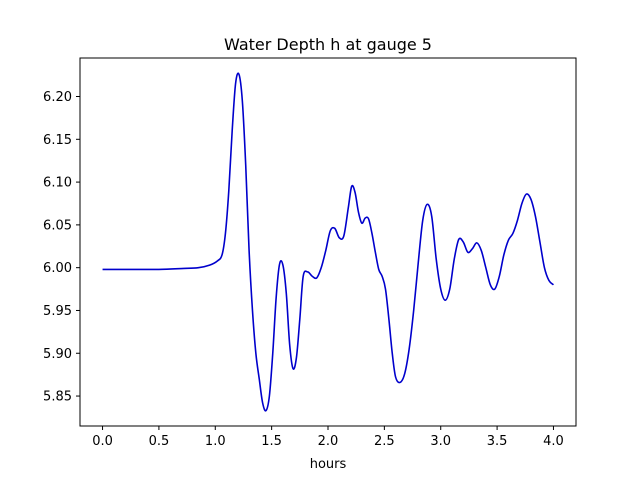  Describe the element at coordinates (57, 97) in the screenshot. I see `y-tick-label: 6.20` at that location.